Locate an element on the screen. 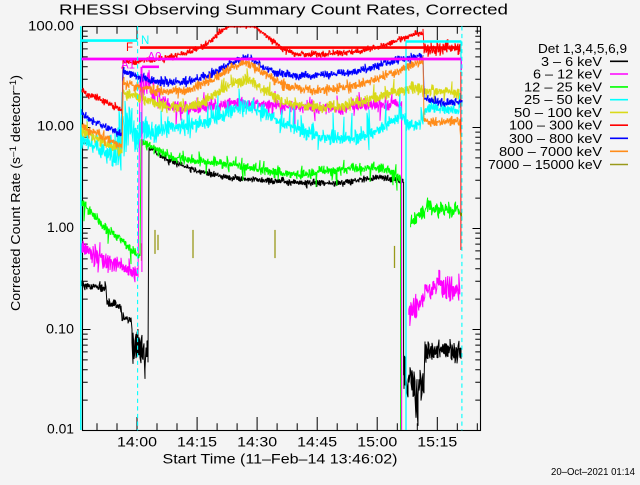 This screenshot has width=640, height=485. svg-text: 20–Oct–2021 01:14 is located at coordinates (593, 472).